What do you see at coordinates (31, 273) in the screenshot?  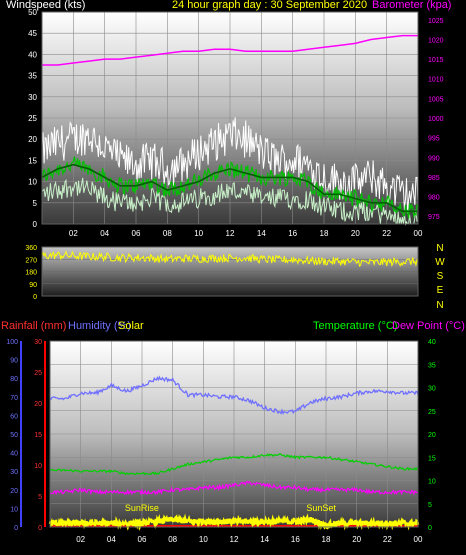 I see `y-tick-label: 180` at bounding box center [31, 273].